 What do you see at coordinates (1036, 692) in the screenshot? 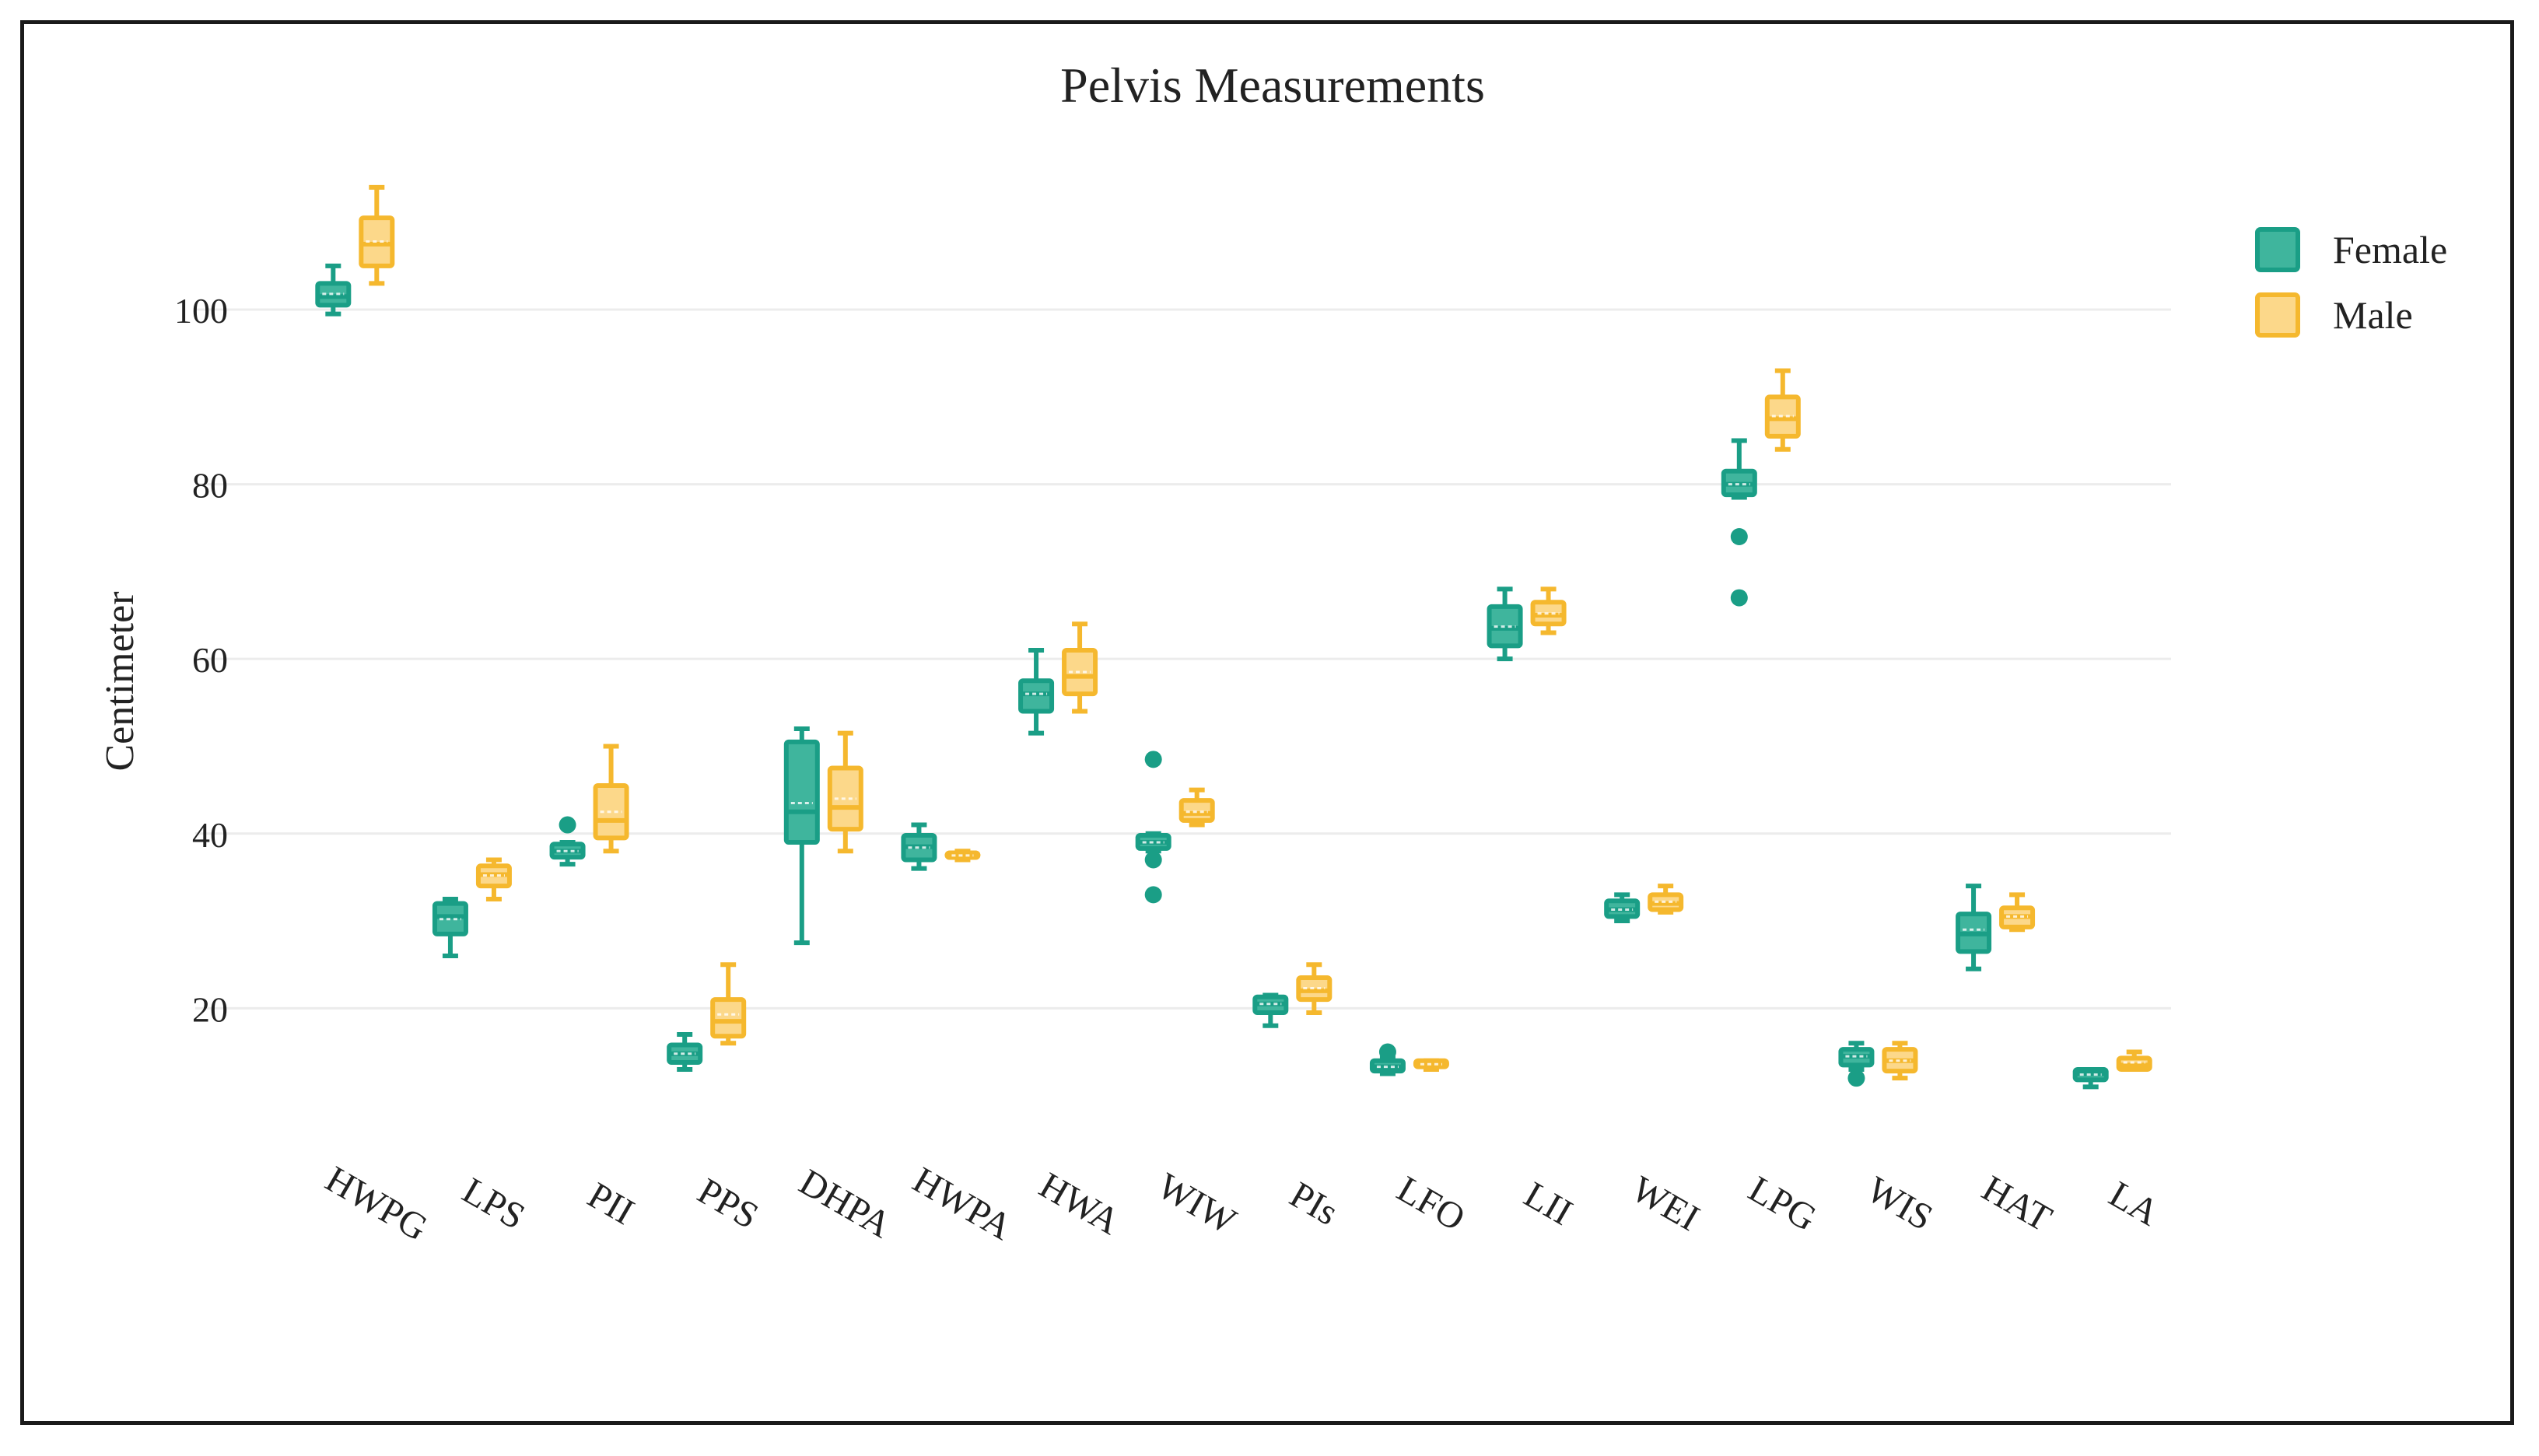
I see `box-female-hwa` at bounding box center [1036, 692].